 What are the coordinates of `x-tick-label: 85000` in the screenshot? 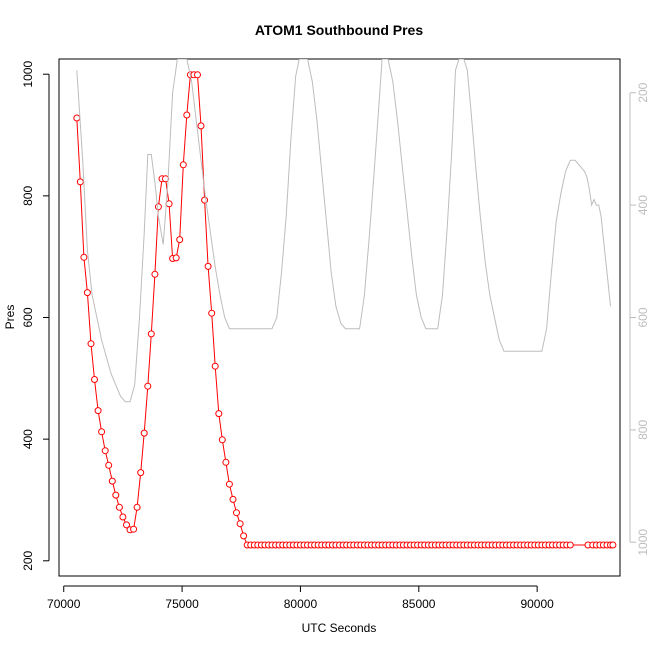 It's located at (419, 604).